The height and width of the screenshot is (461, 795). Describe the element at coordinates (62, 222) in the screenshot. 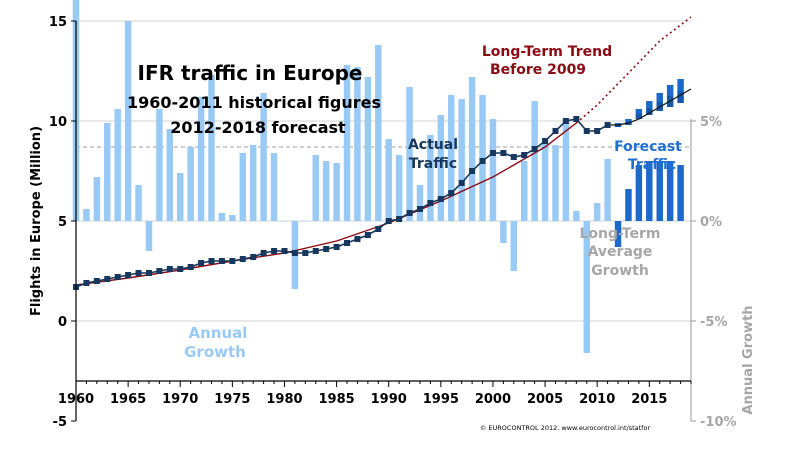

I see `y-tick-label: 5` at that location.